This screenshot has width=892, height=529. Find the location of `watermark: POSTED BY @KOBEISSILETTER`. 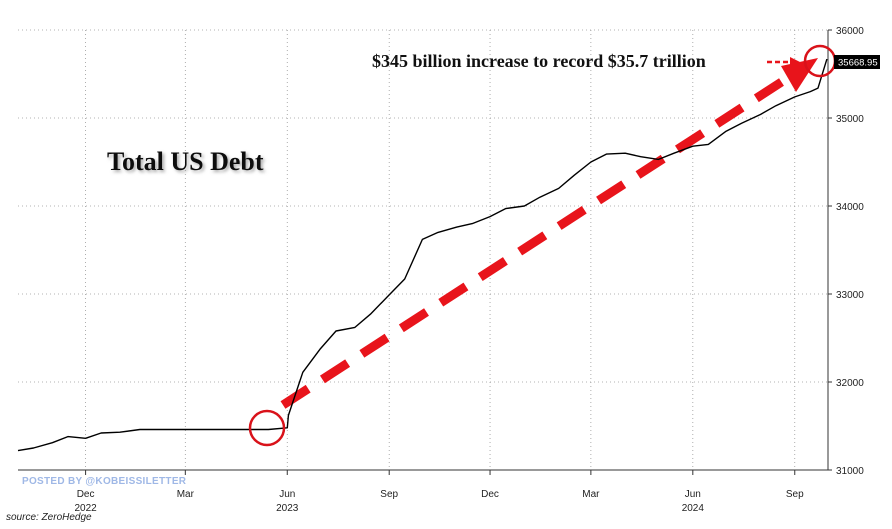

watermark: POSTED BY @KOBEISSILETTER is located at coordinates (104, 481).